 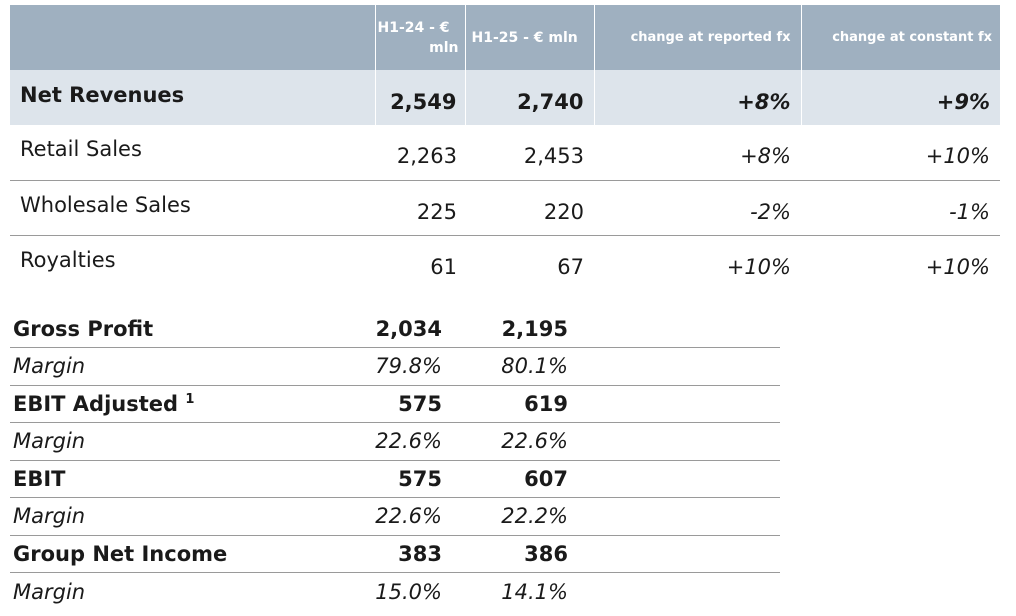 I want to click on value-h1-25: 386, so click(x=515, y=554).